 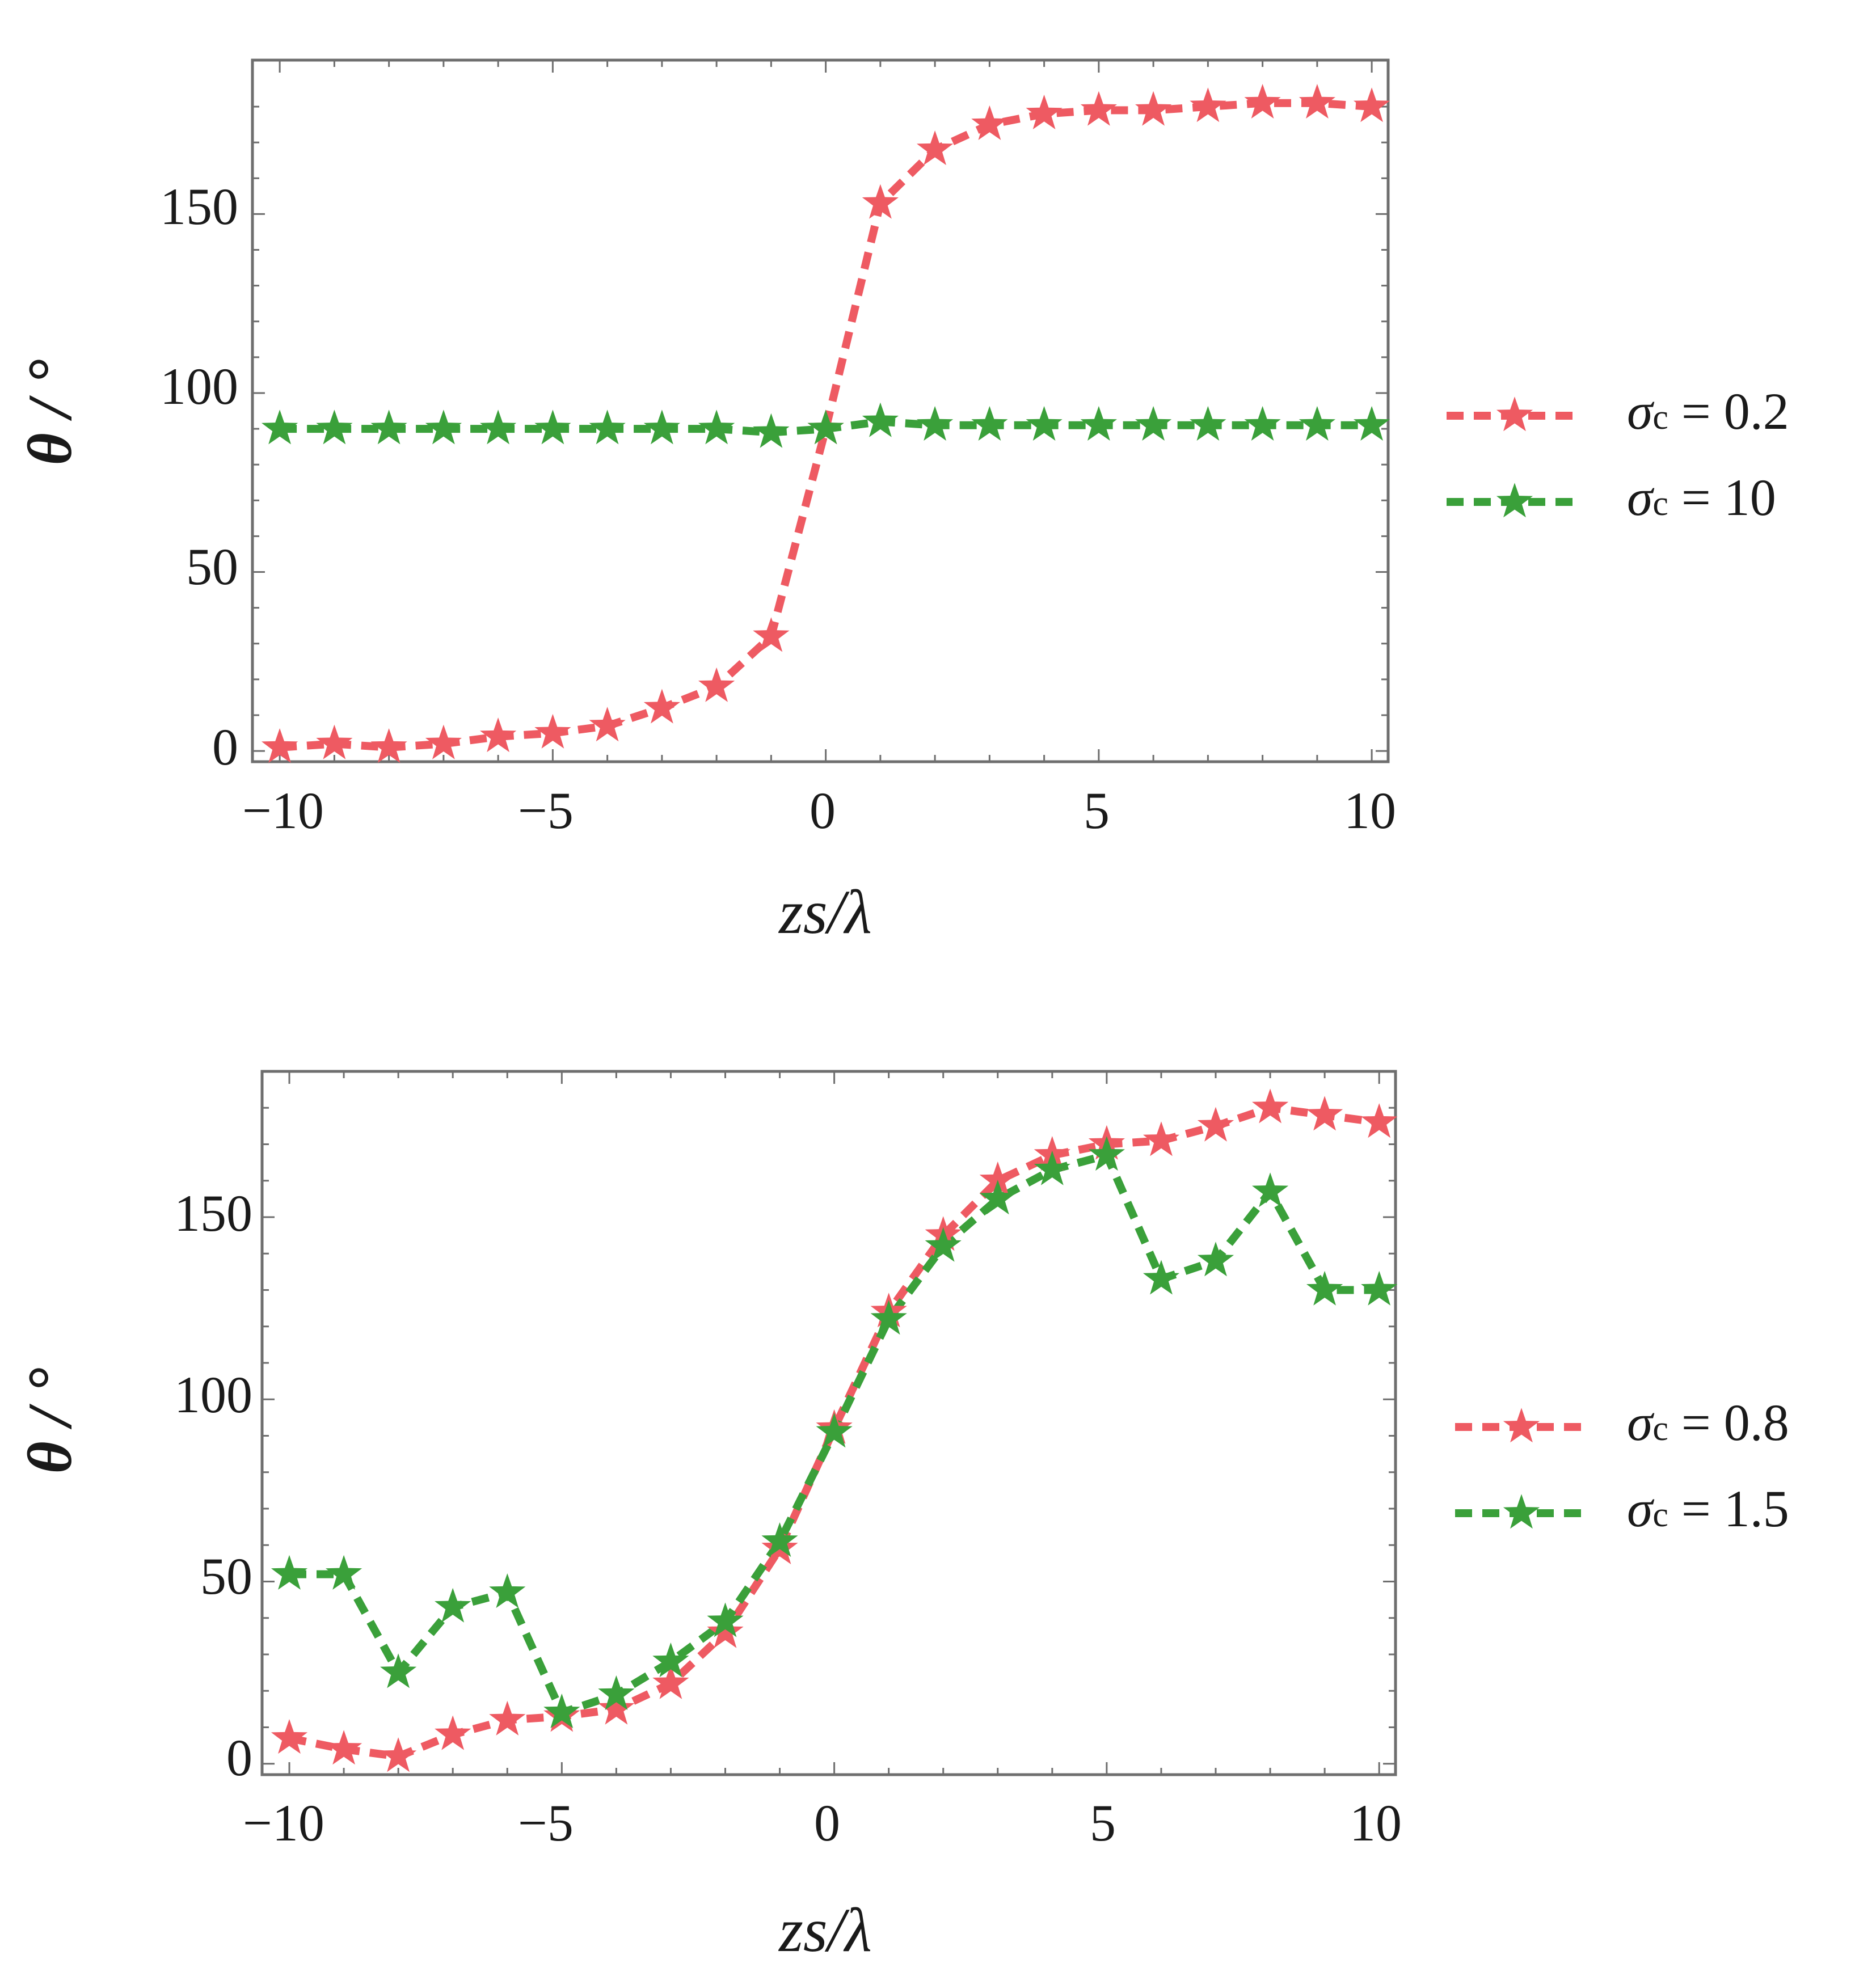 What do you see at coordinates (1708, 411) in the screenshot?
I see `legend-label: σc = 0.2` at bounding box center [1708, 411].